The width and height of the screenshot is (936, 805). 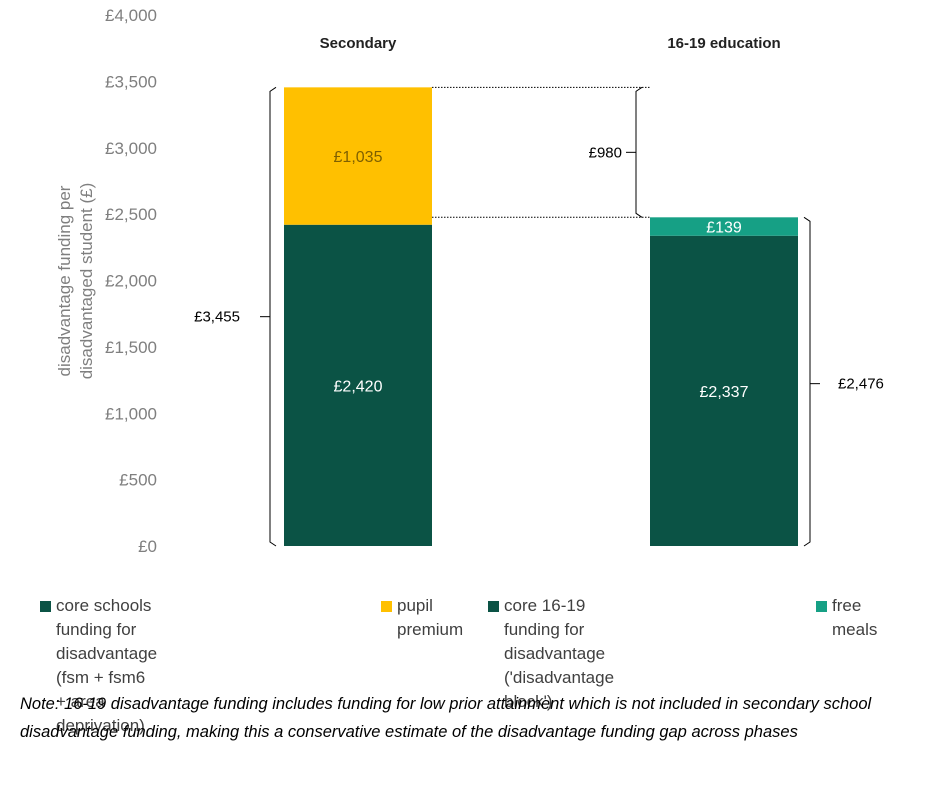 I want to click on legend-label: free meals, so click(x=855, y=617).